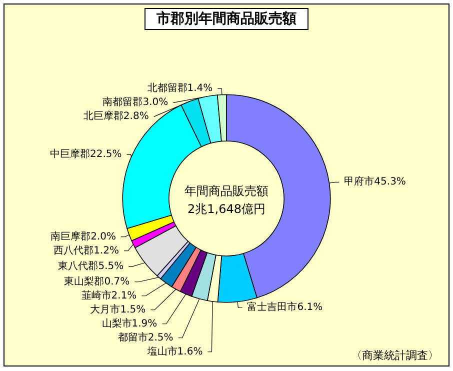 The image size is (453, 371). What do you see at coordinates (130, 323) in the screenshot?
I see `slice-label: 山梨市1.9%` at bounding box center [130, 323].